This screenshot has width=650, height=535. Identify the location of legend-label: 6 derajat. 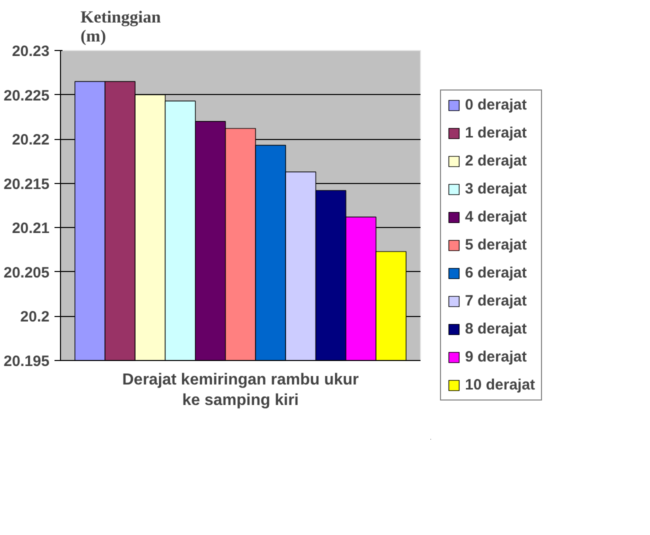
(496, 272).